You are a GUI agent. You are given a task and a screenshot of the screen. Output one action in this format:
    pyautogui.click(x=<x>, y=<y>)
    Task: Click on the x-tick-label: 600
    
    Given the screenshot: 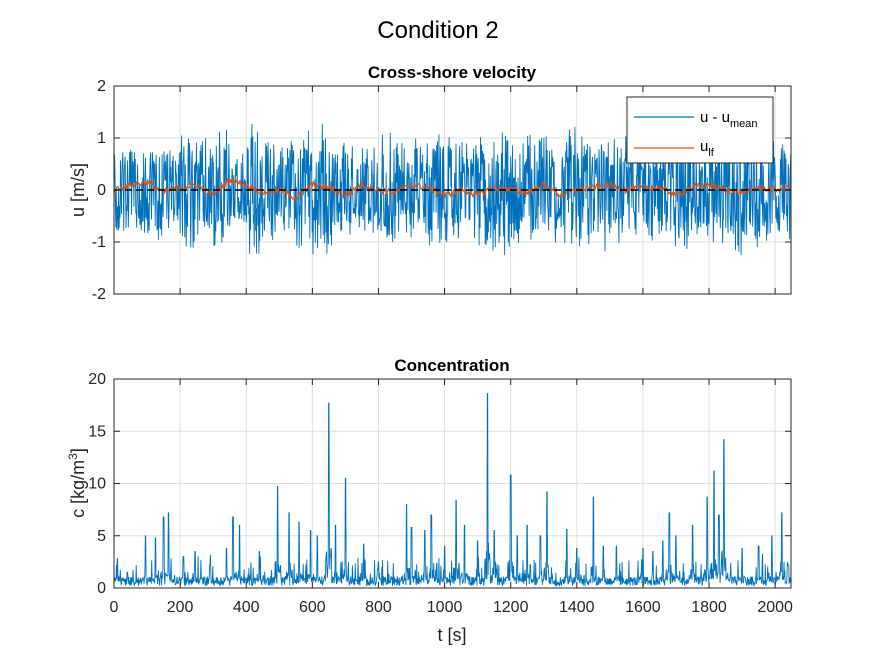 What is the action you would take?
    pyautogui.click(x=312, y=607)
    